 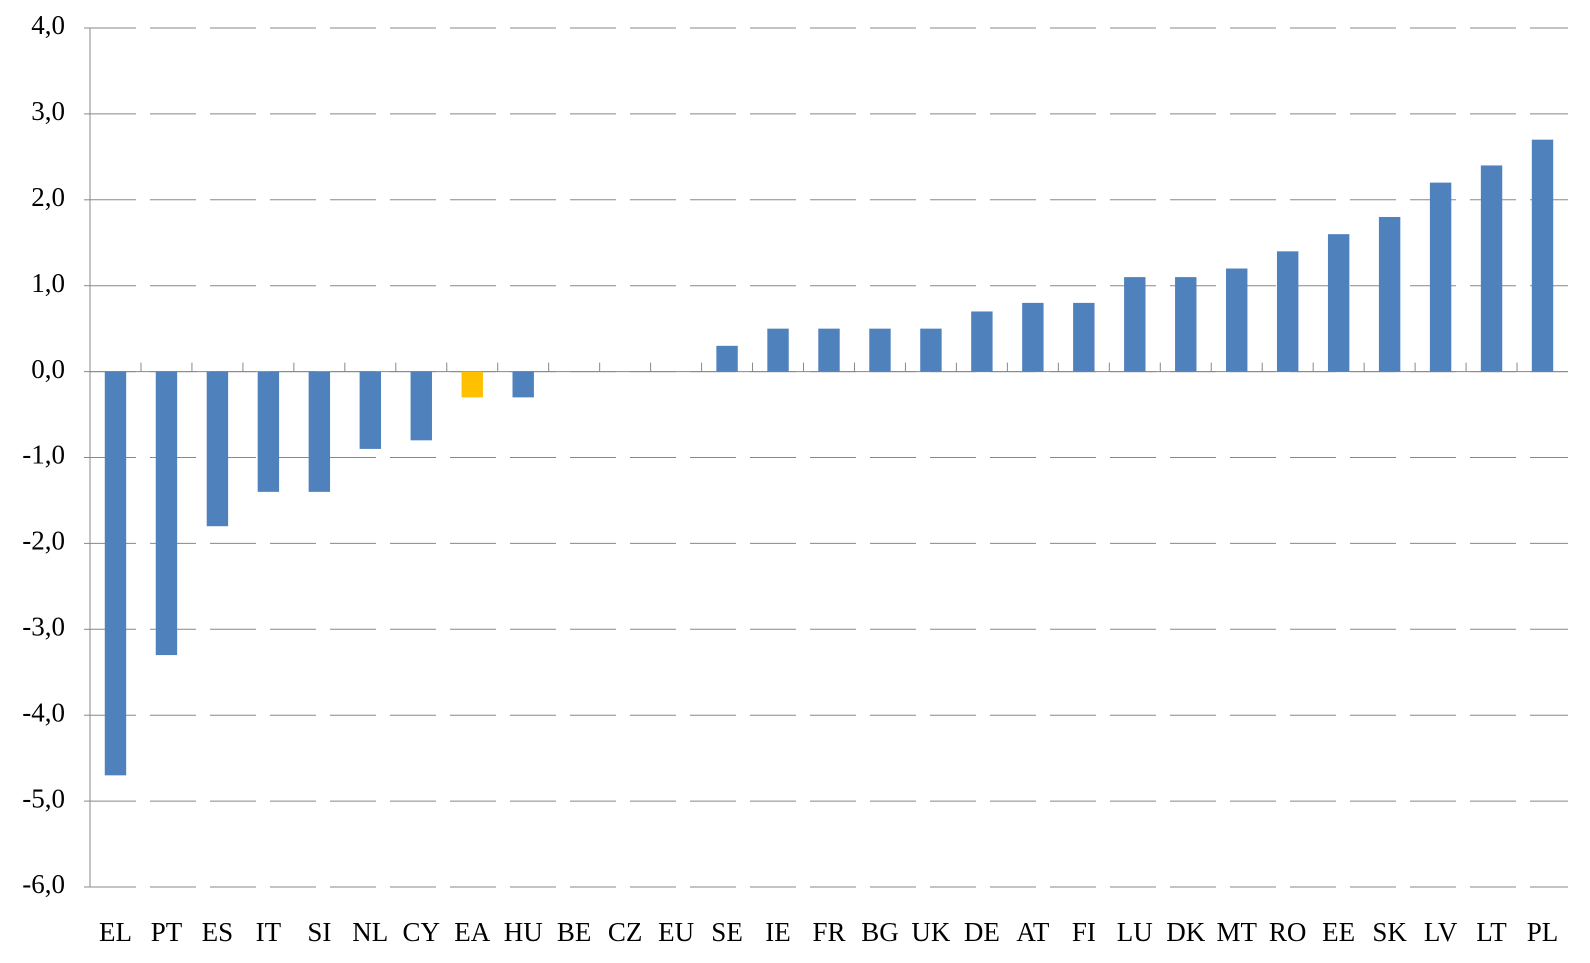 What do you see at coordinates (422, 932) in the screenshot?
I see `x-tick-label: CY` at bounding box center [422, 932].